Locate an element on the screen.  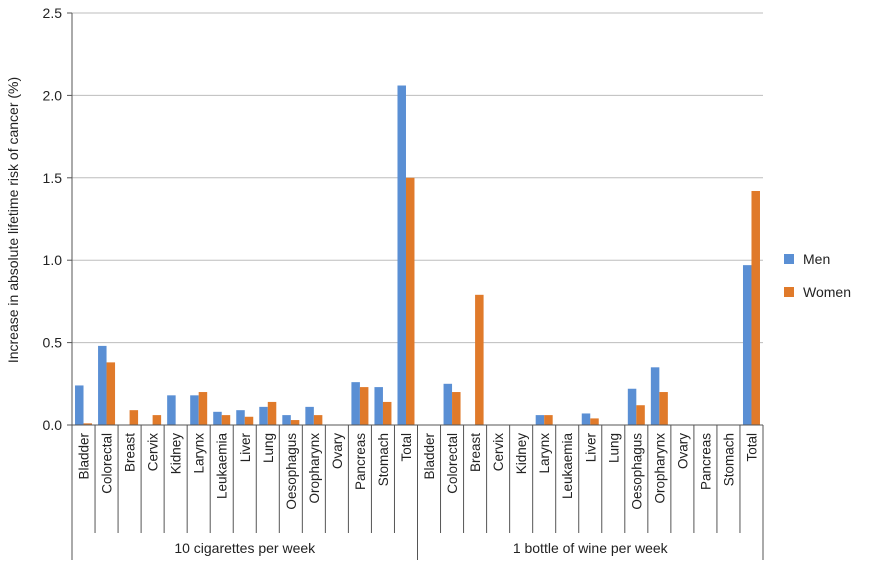
legend-label-women: Women is located at coordinates (827, 292).